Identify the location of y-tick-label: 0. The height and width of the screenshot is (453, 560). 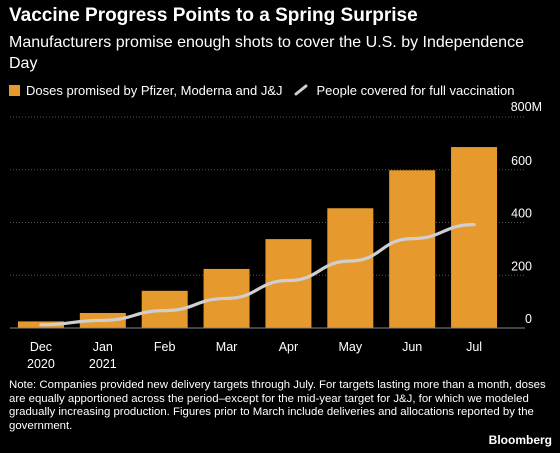
(528, 319).